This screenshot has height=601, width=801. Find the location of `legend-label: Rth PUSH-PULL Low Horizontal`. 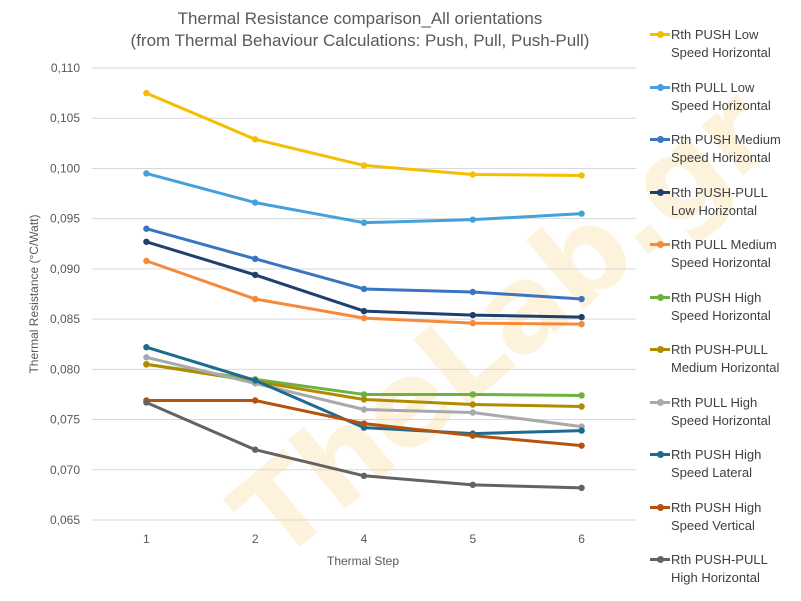

legend-label: Rth PUSH-PULL Low Horizontal is located at coordinates (736, 202).